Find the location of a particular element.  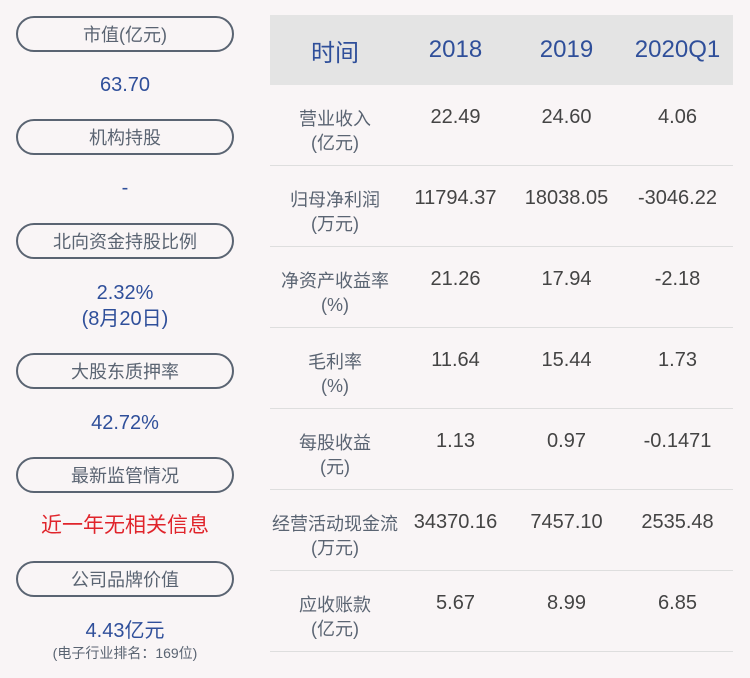

market-cap-value: 63.70 is located at coordinates (125, 85).